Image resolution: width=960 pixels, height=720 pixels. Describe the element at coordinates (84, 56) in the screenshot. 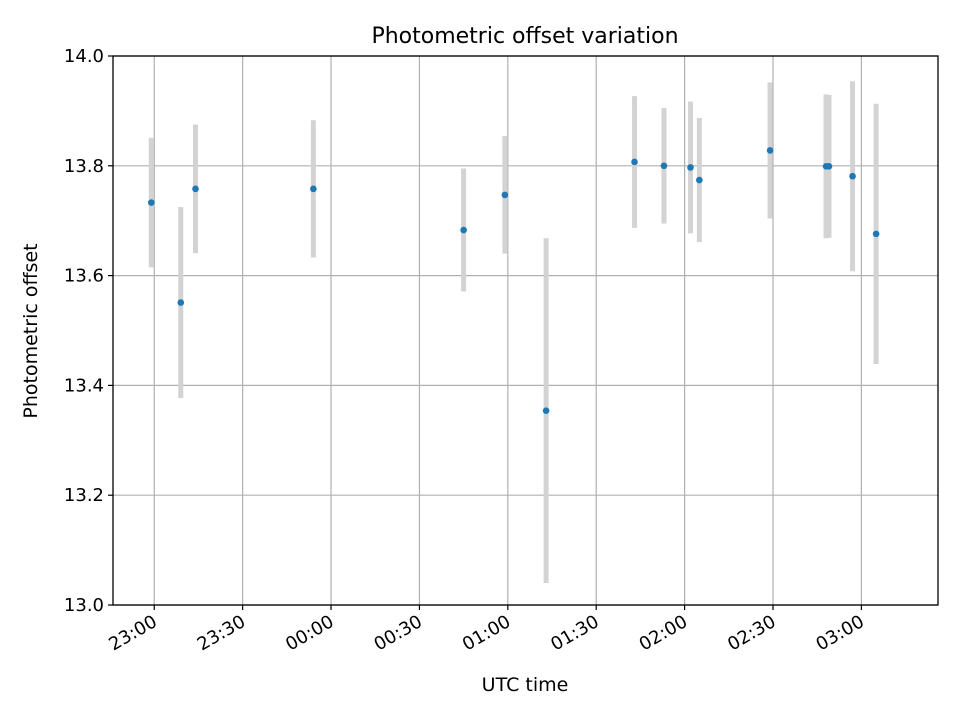

I see `y-tick-label: 14.0` at that location.